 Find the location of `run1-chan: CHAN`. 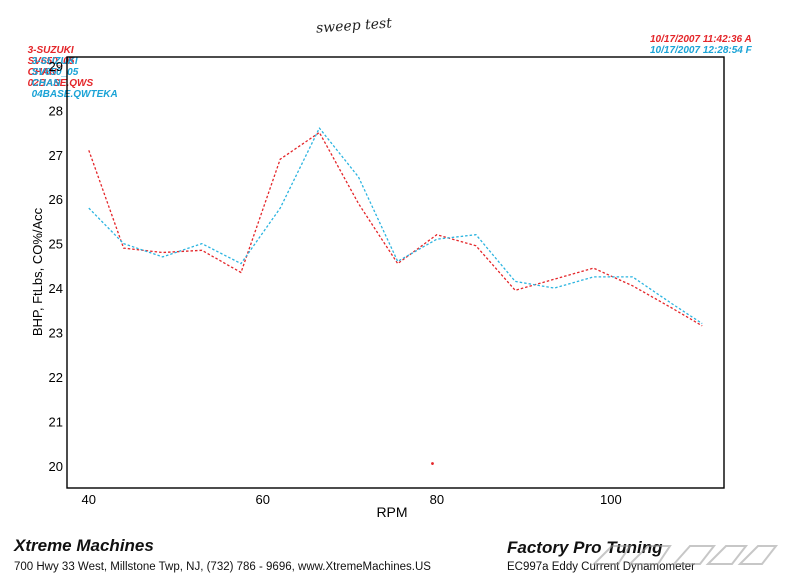

run1-chan: CHAN is located at coordinates (42, 72).